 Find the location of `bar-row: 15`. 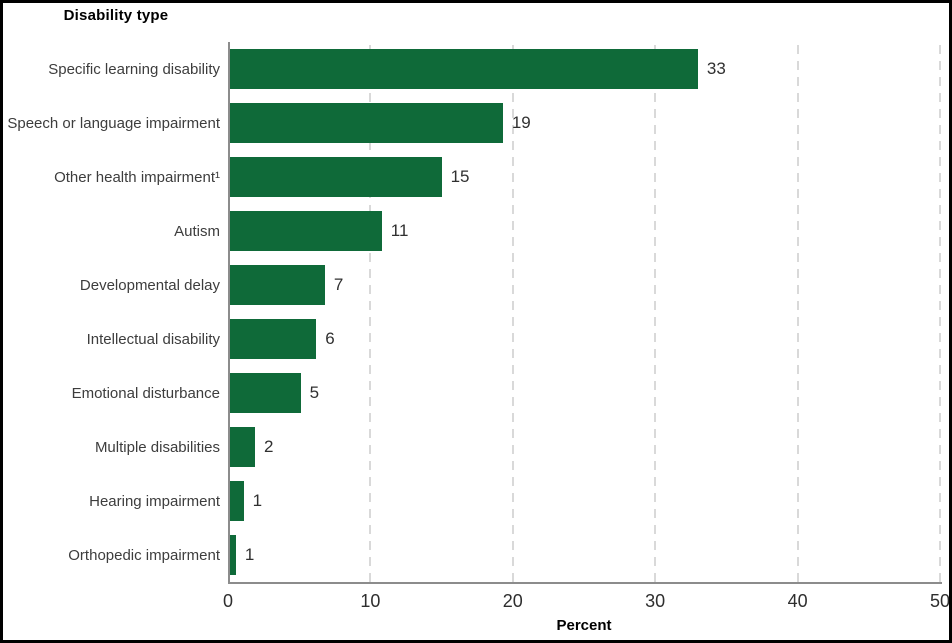

bar-row: 15 is located at coordinates (584, 177).